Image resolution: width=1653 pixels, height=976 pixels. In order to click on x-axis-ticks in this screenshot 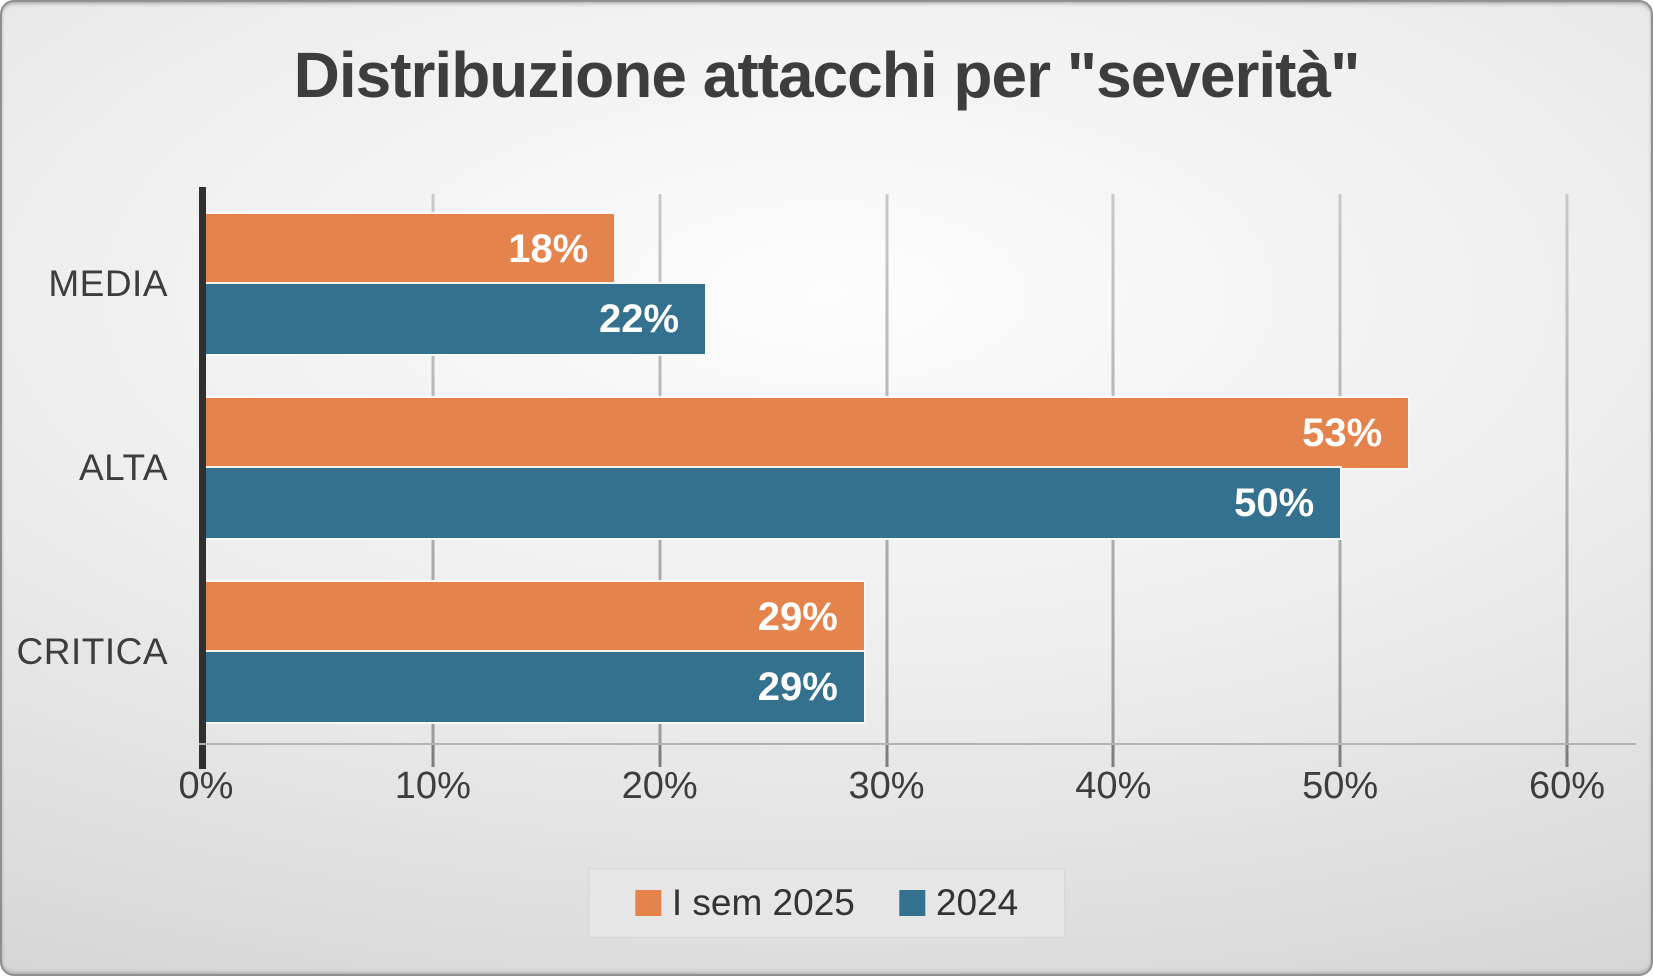, I will do `click(887, 756)`.